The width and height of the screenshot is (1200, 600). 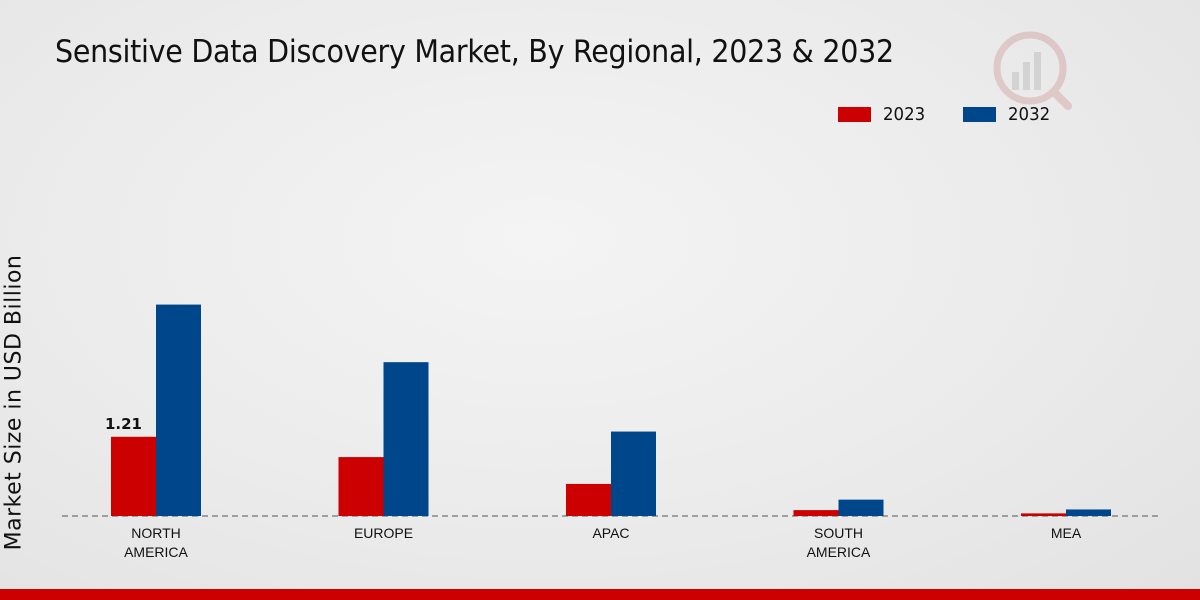 I want to click on bar-2032-north-america, so click(x=178, y=410).